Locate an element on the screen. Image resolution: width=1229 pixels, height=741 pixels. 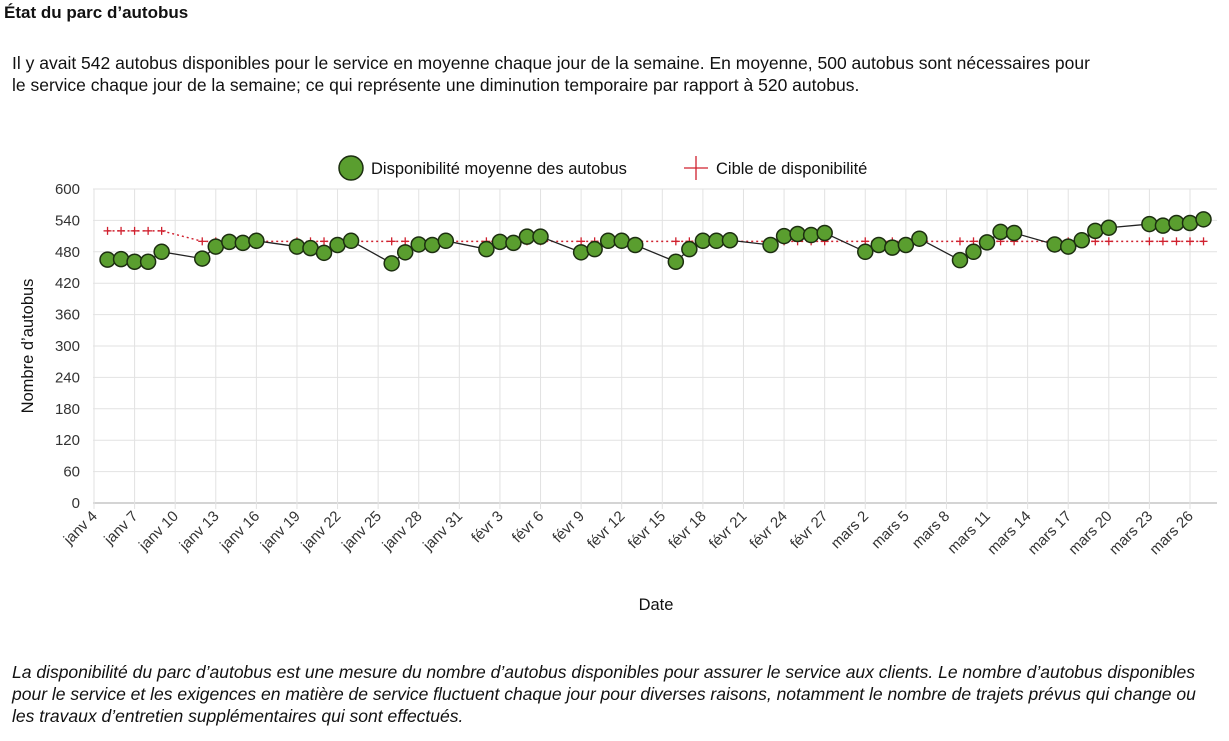
y-tick-label: 120 is located at coordinates (67, 440).